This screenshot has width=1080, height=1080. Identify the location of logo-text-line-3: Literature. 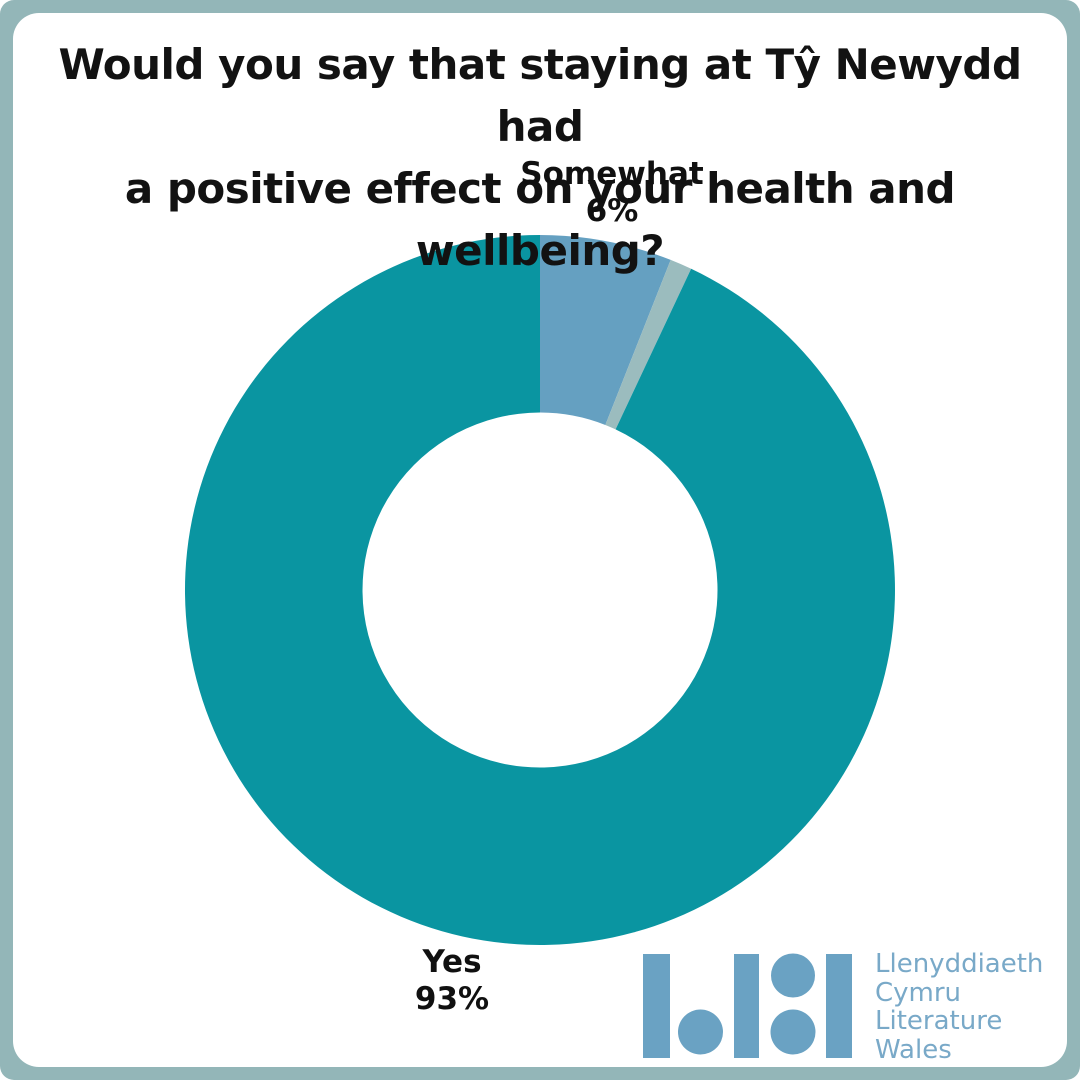
(939, 1021).